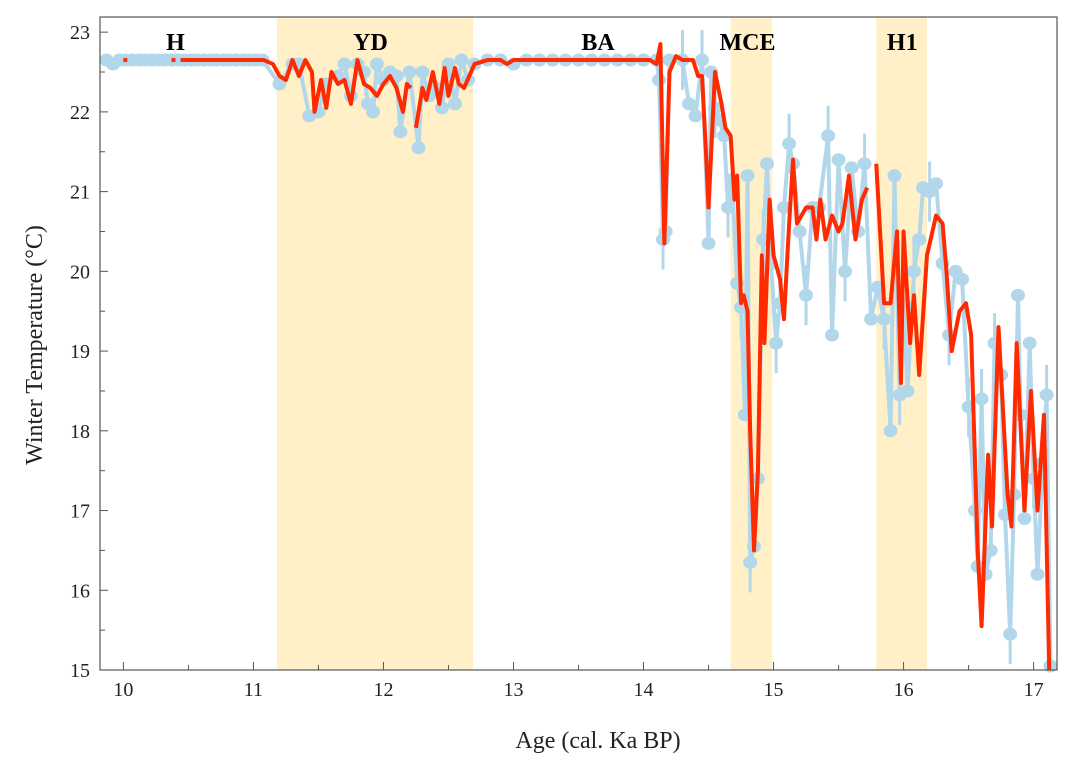 The width and height of the screenshot is (1080, 772). I want to click on x-axis-label: Age (cal. Ka BP), so click(597, 741).